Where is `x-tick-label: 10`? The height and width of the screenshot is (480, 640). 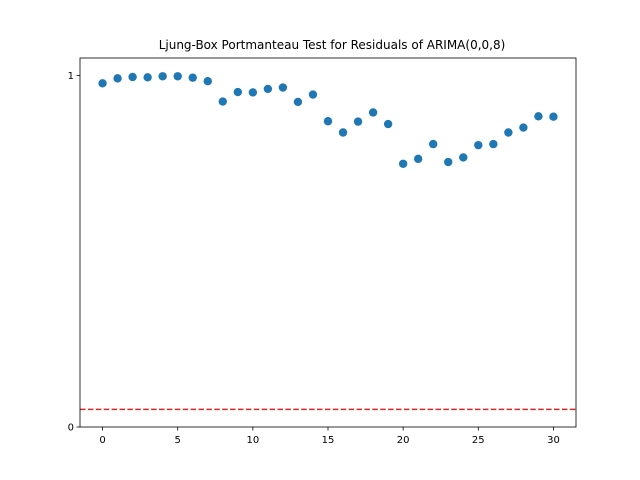 x-tick-label: 10 is located at coordinates (252, 440).